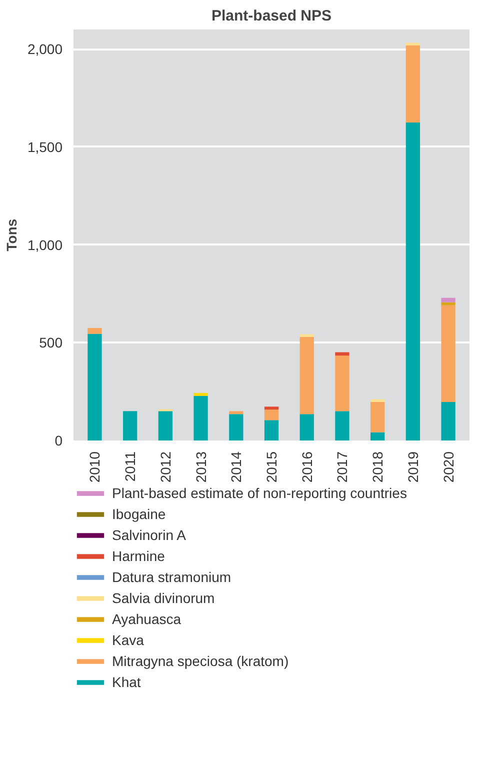 Image resolution: width=489 pixels, height=765 pixels. What do you see at coordinates (165, 467) in the screenshot?
I see `x-tick-label: 2012` at bounding box center [165, 467].